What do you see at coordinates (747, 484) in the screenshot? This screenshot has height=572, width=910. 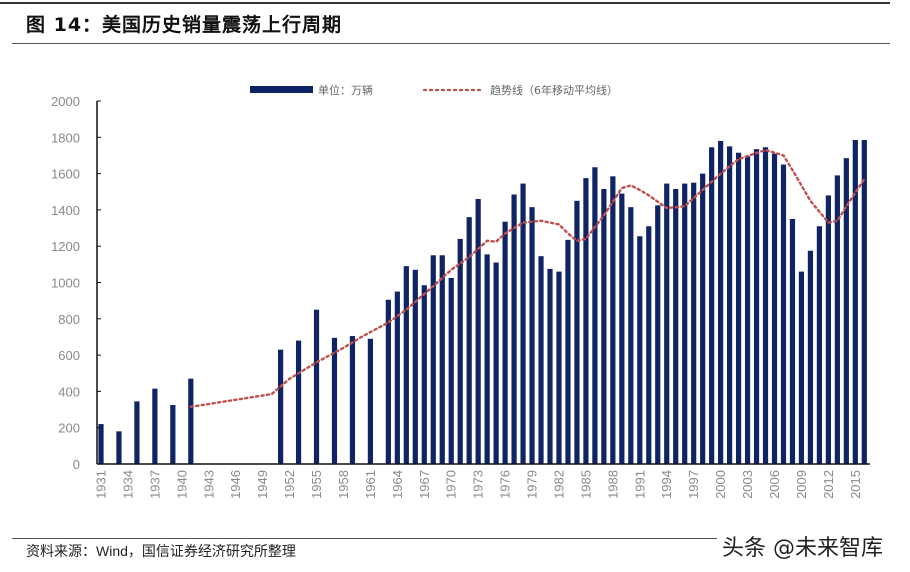 I see `x-tick-label: 2003` at bounding box center [747, 484].